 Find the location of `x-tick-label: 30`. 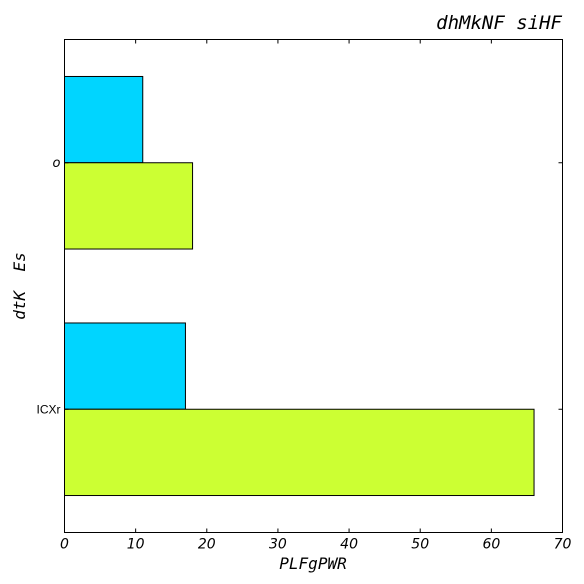

x-tick-label: 30 is located at coordinates (278, 545).